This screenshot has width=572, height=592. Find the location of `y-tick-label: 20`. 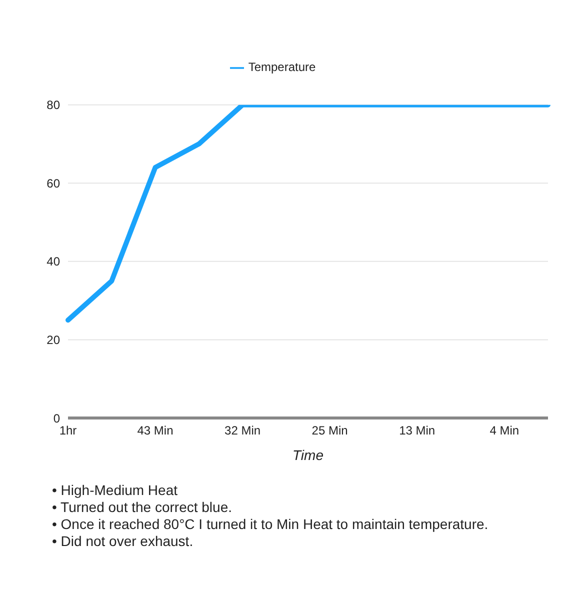

y-tick-label: 20 is located at coordinates (53, 339).